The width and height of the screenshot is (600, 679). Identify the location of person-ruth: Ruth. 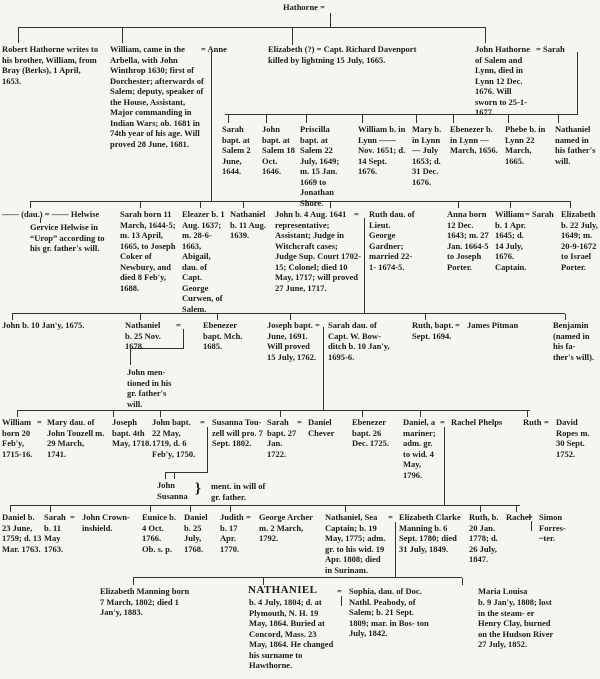
(532, 422).